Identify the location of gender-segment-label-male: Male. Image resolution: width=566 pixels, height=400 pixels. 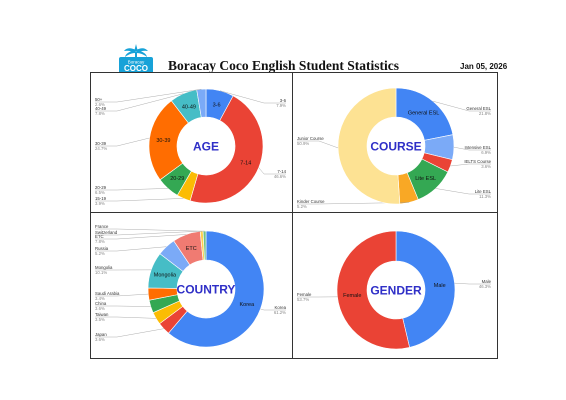
(440, 286).